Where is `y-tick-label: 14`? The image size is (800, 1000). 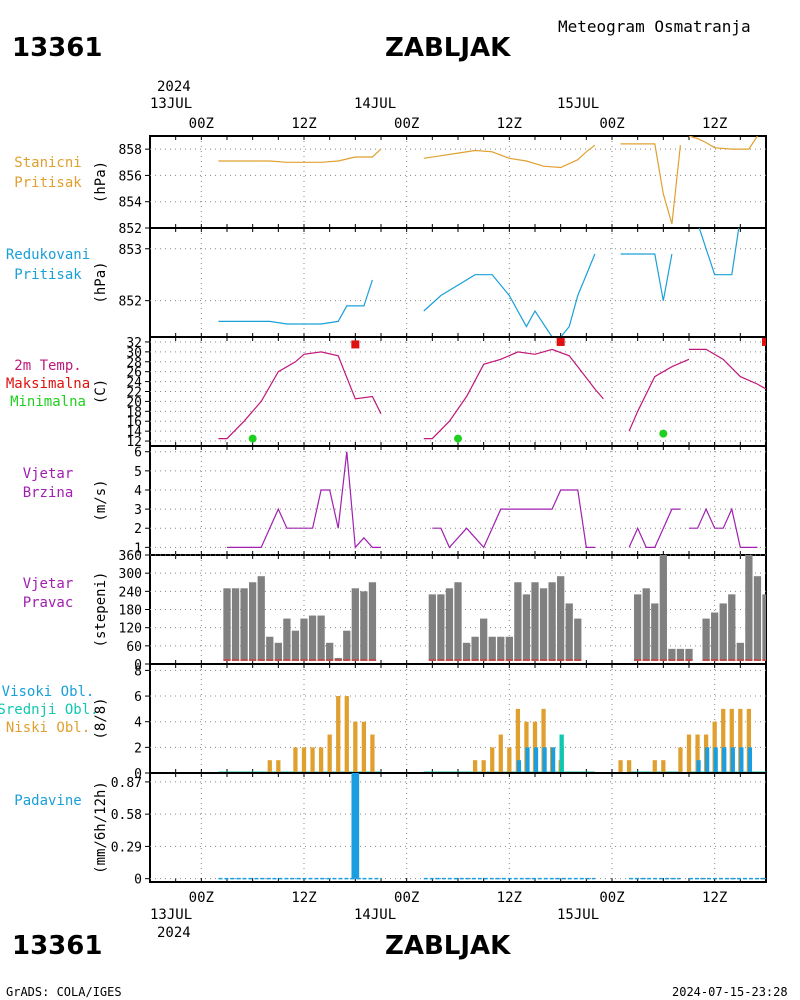
y-tick-label: 14 is located at coordinates (134, 432).